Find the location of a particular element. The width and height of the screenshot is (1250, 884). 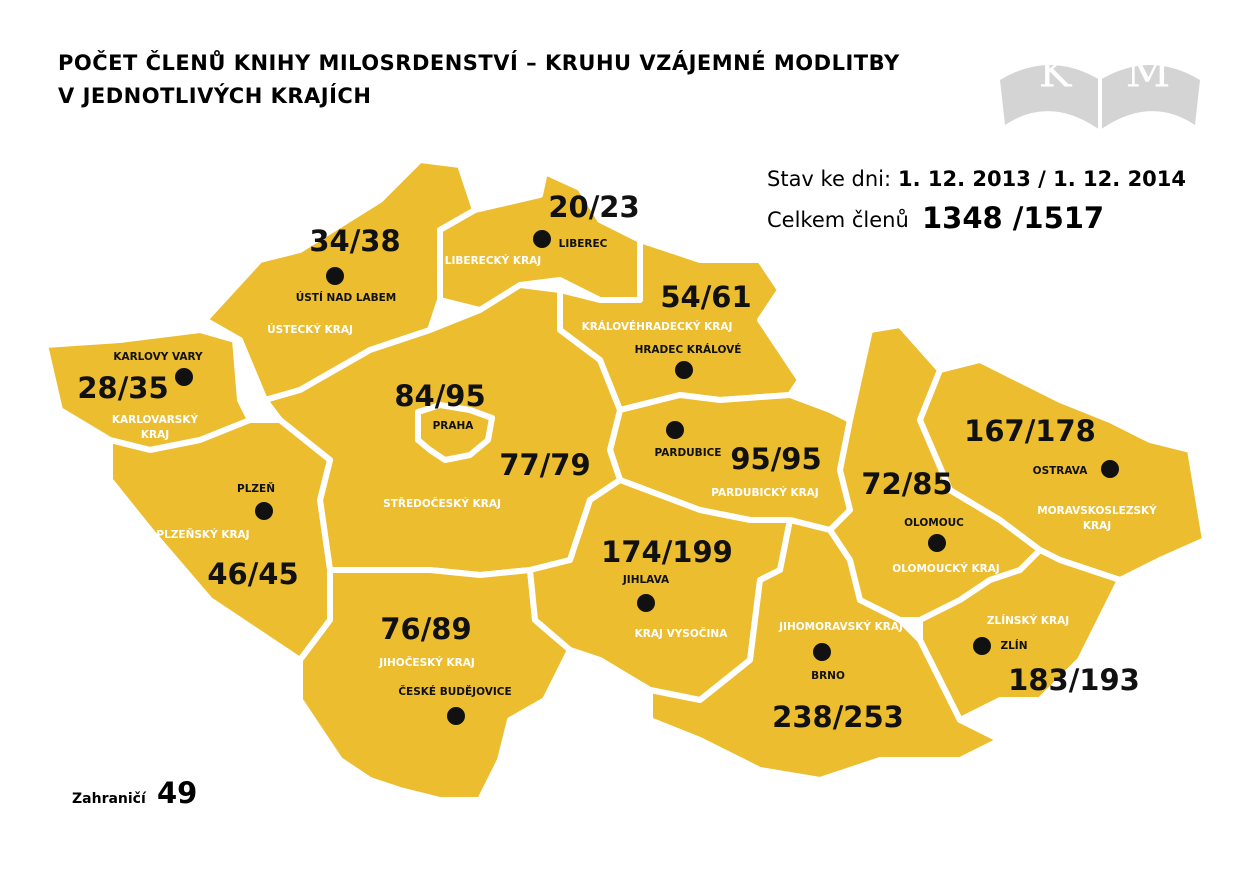

region-name: KARLOVARSKÝ is located at coordinates (155, 419).